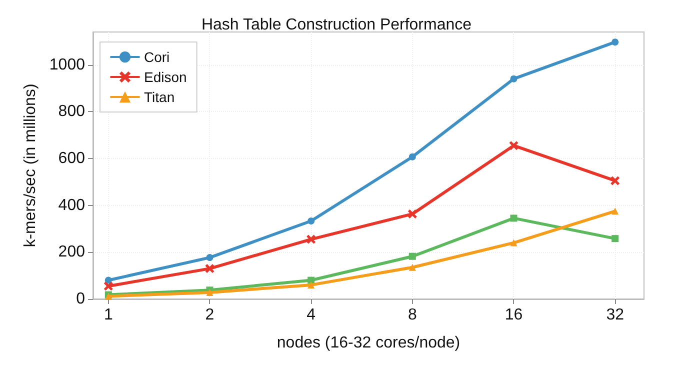 The height and width of the screenshot is (373, 673). What do you see at coordinates (368, 343) in the screenshot?
I see `x-axis-title: nodes (16-32 cores/node)` at bounding box center [368, 343].